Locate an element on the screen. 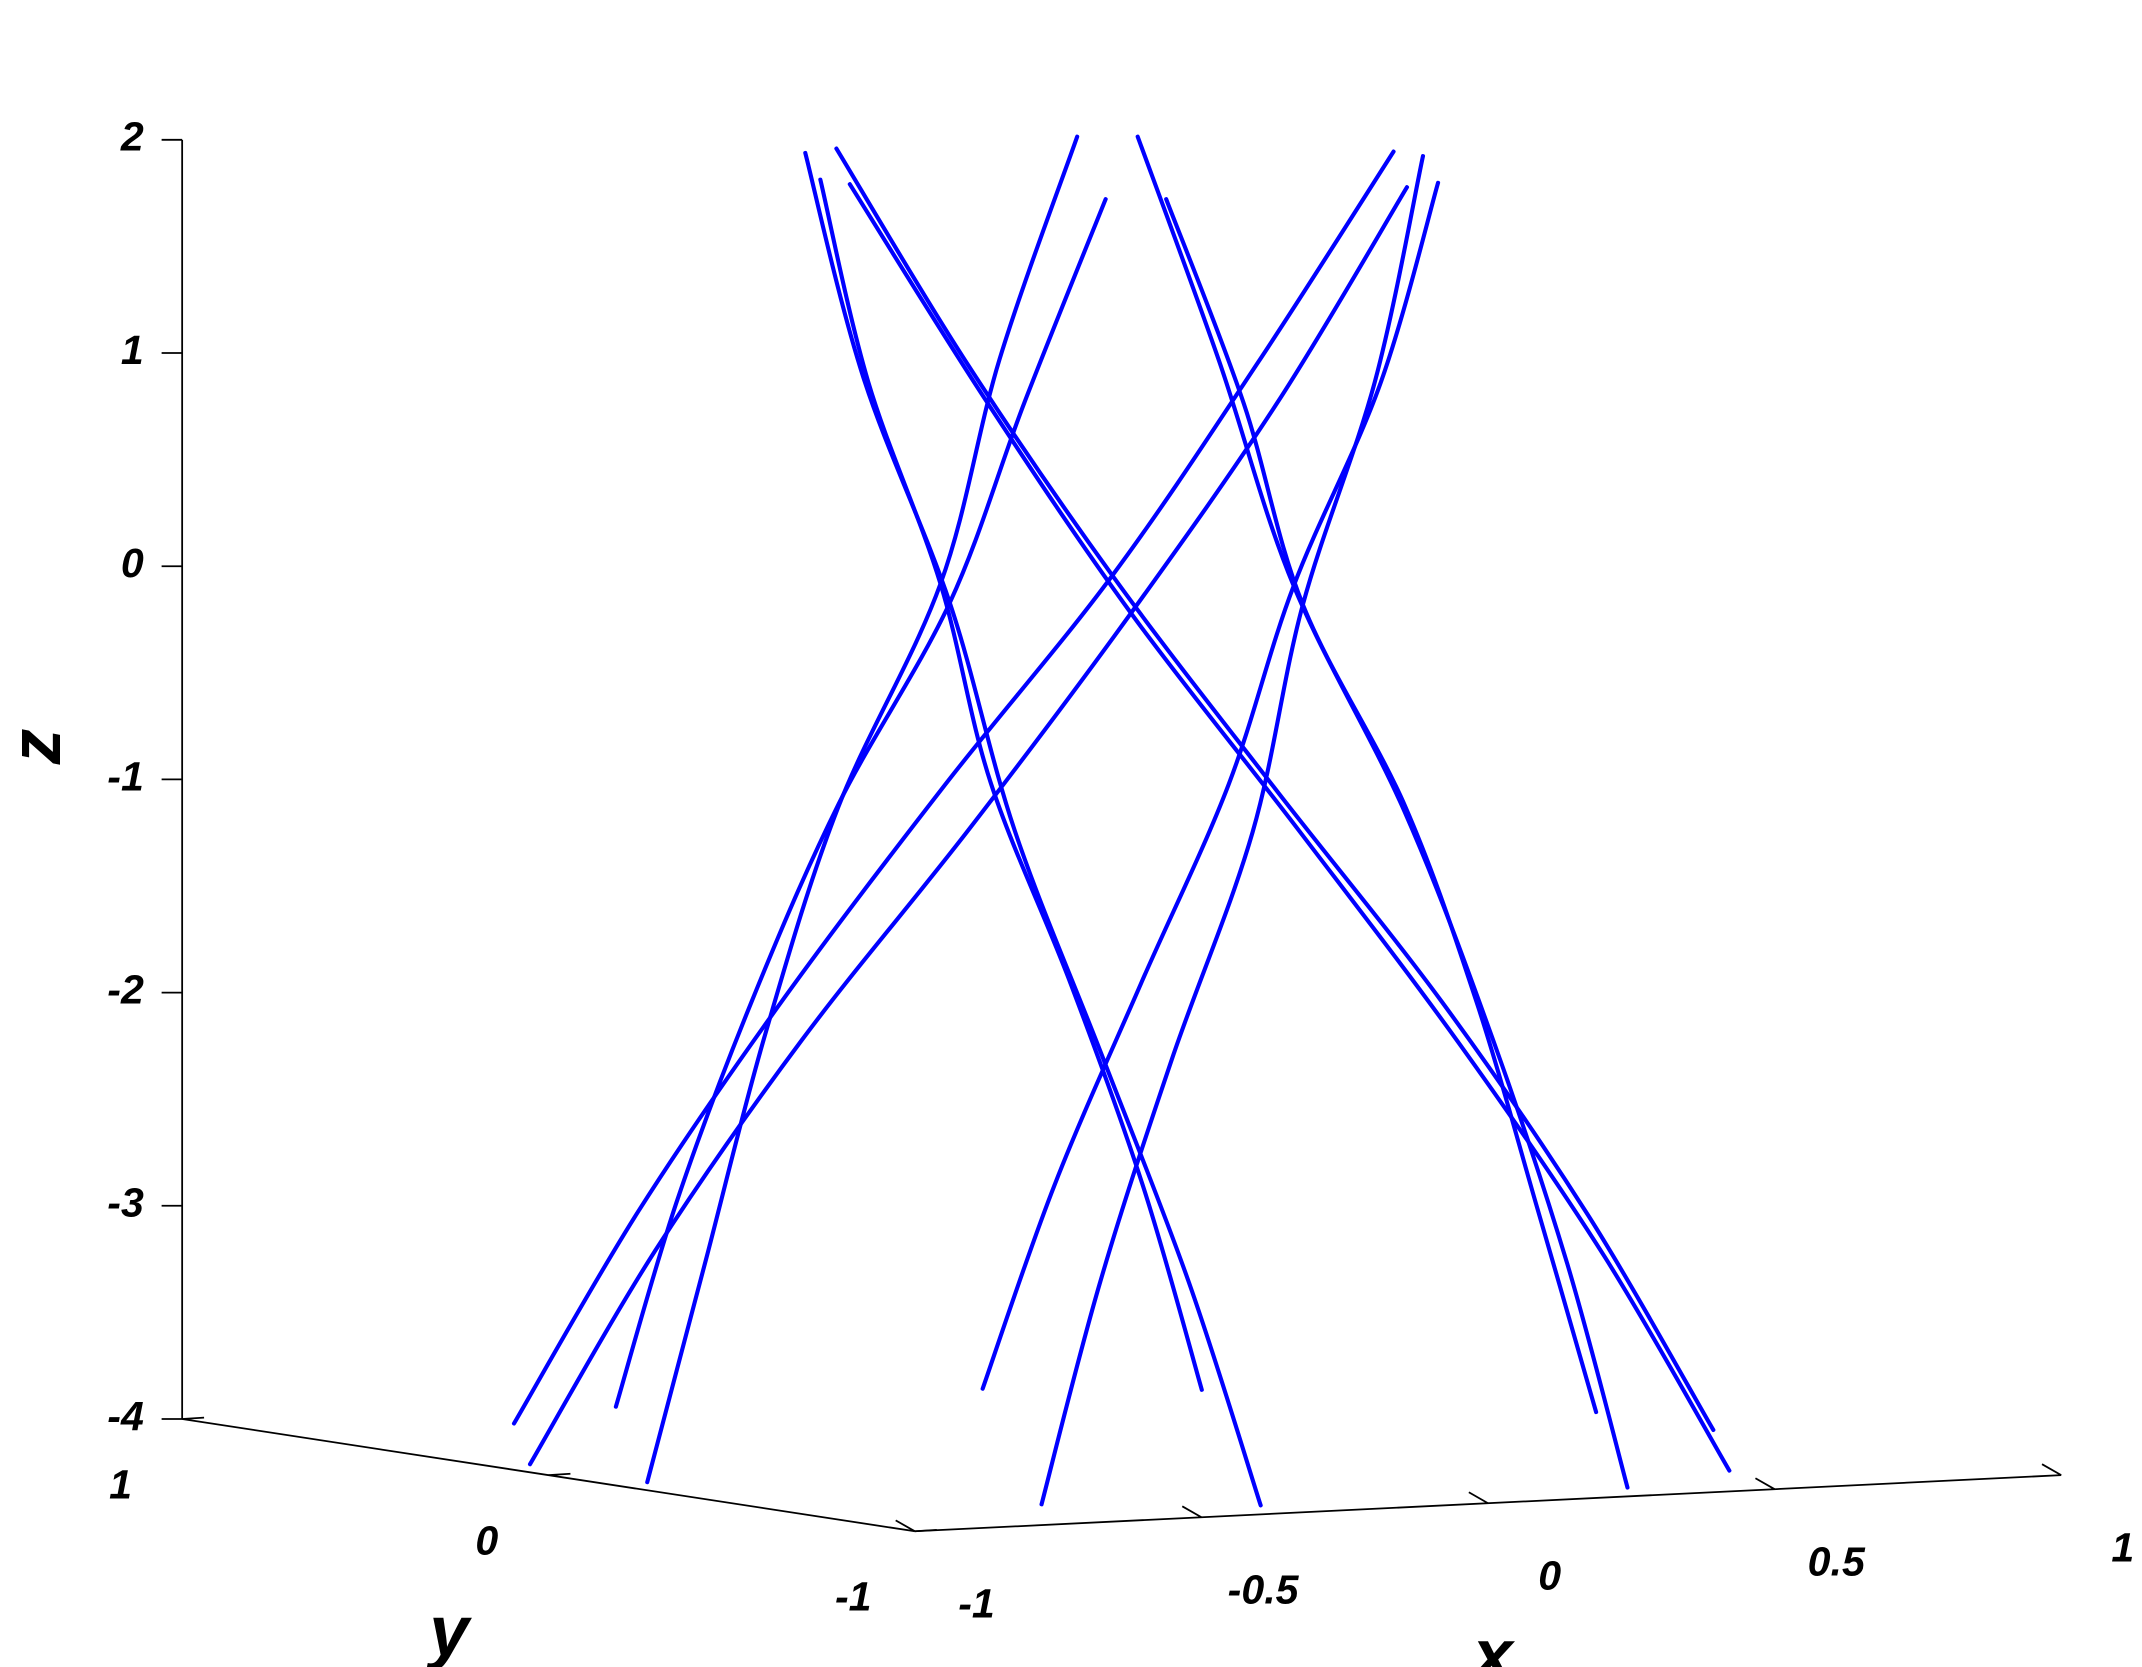 This screenshot has width=2142, height=1667. x-axis-label: x is located at coordinates (1492, 1641).